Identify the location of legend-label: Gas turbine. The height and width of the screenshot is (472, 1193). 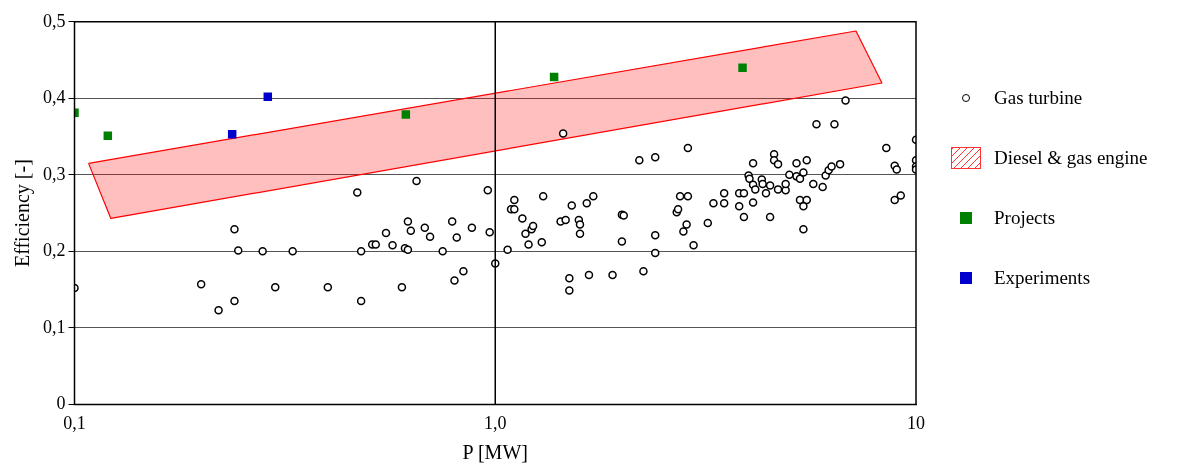
(1038, 98).